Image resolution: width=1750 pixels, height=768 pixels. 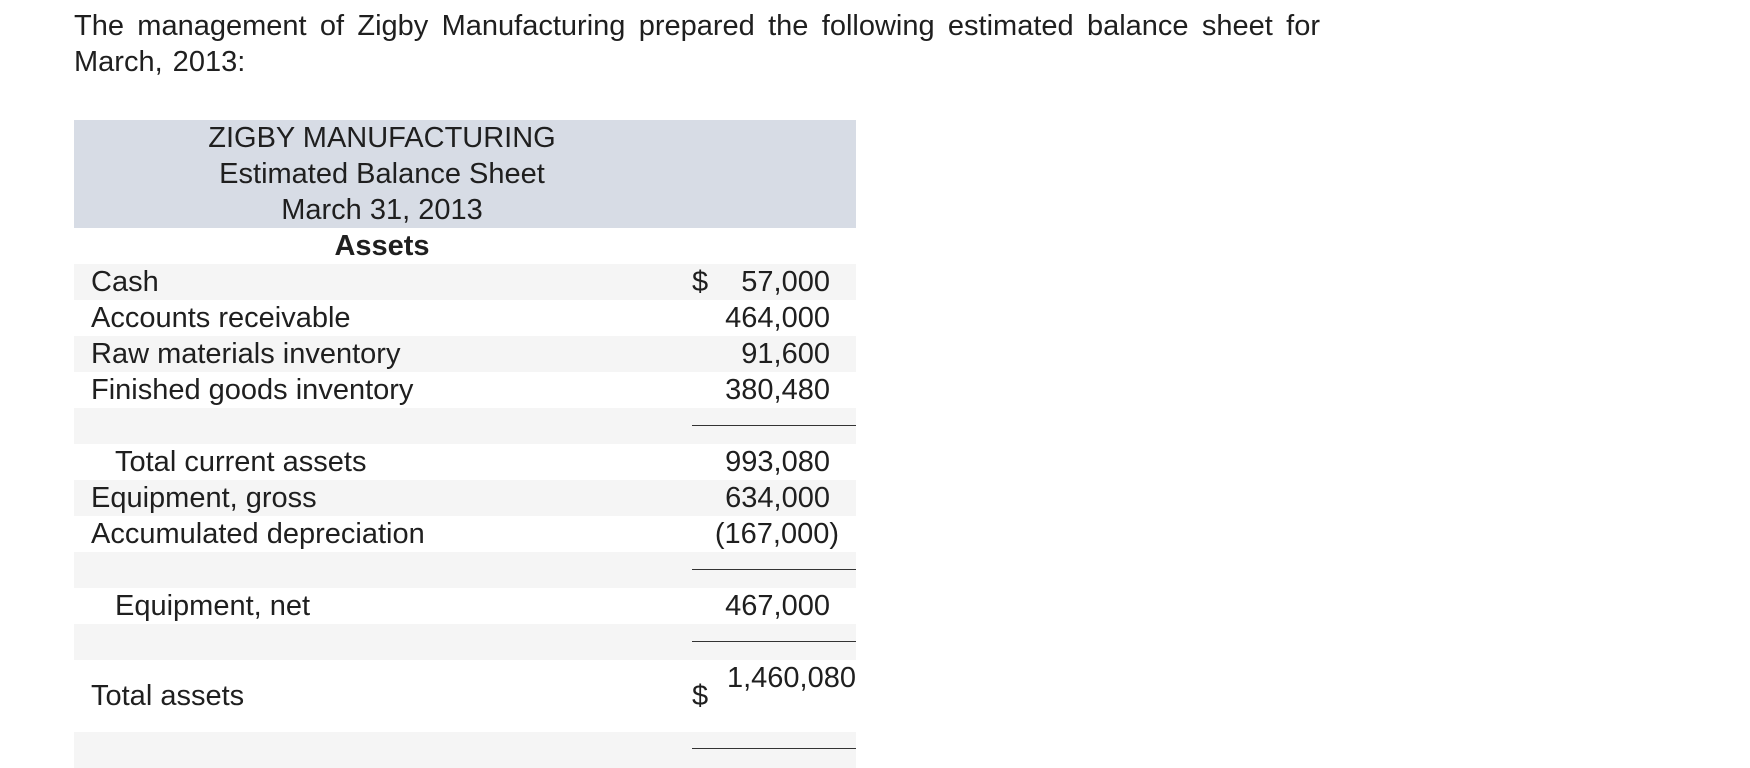 I want to click on row-value: 464,000, so click(x=777, y=318).